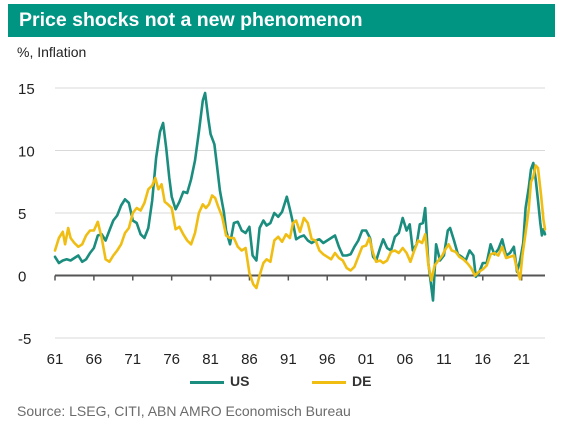 The height and width of the screenshot is (432, 563). What do you see at coordinates (482, 359) in the screenshot?
I see `x-tick-label: 16` at bounding box center [482, 359].